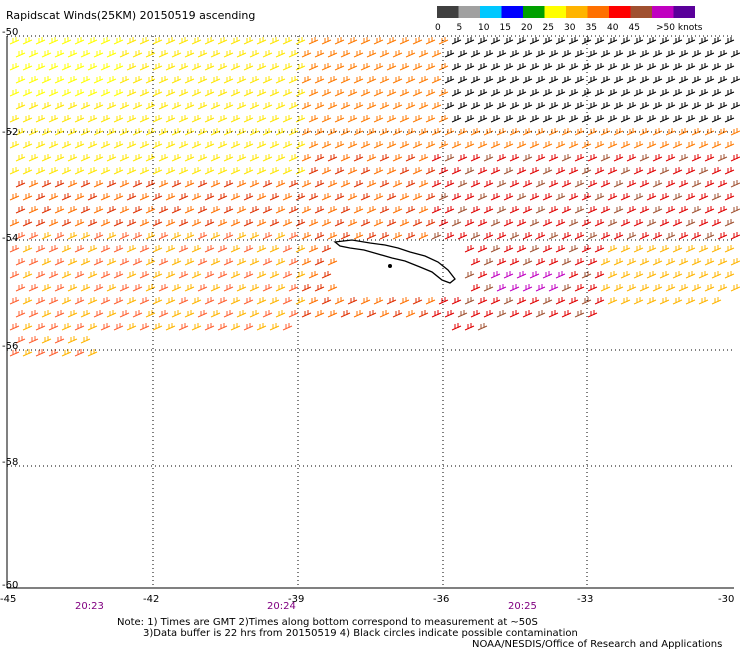  I want to click on lat-label: -54, so click(10, 238).